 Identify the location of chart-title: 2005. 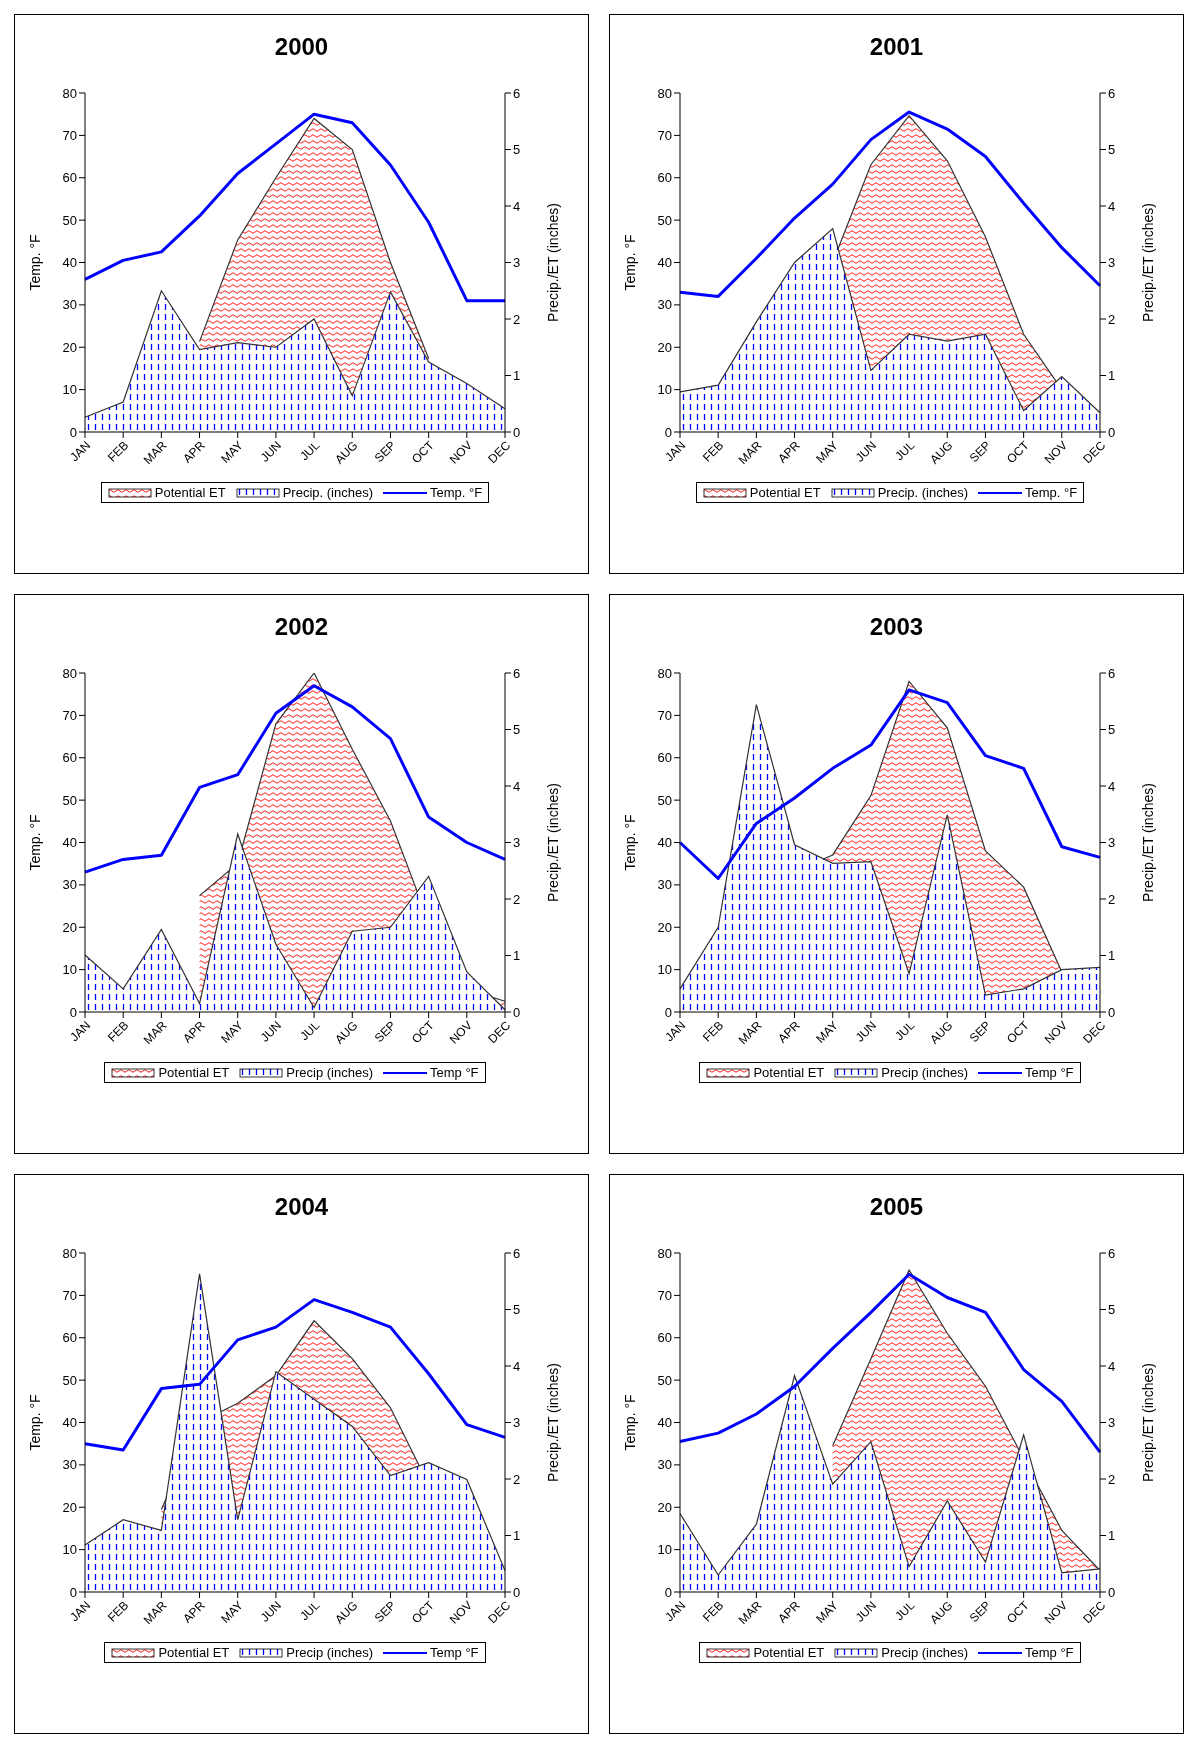
(896, 1207).